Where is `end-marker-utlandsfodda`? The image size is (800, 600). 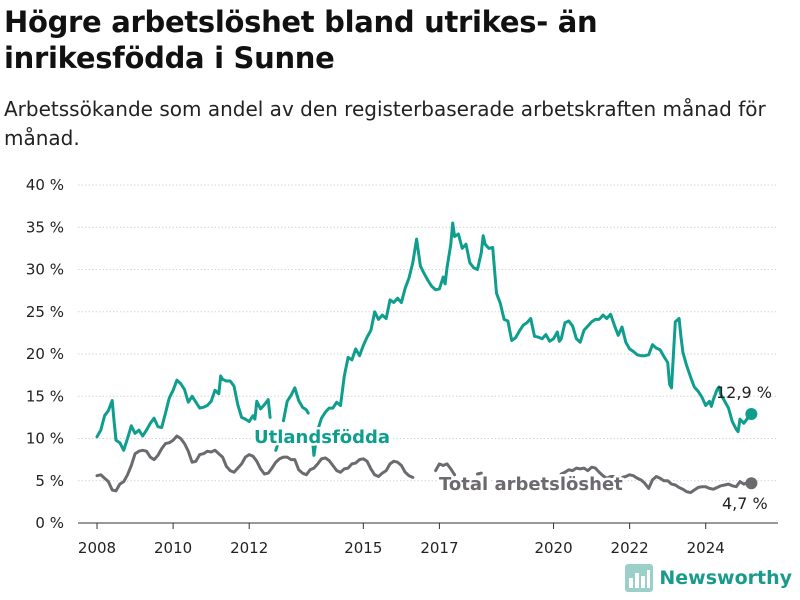 end-marker-utlandsfodda is located at coordinates (751, 413).